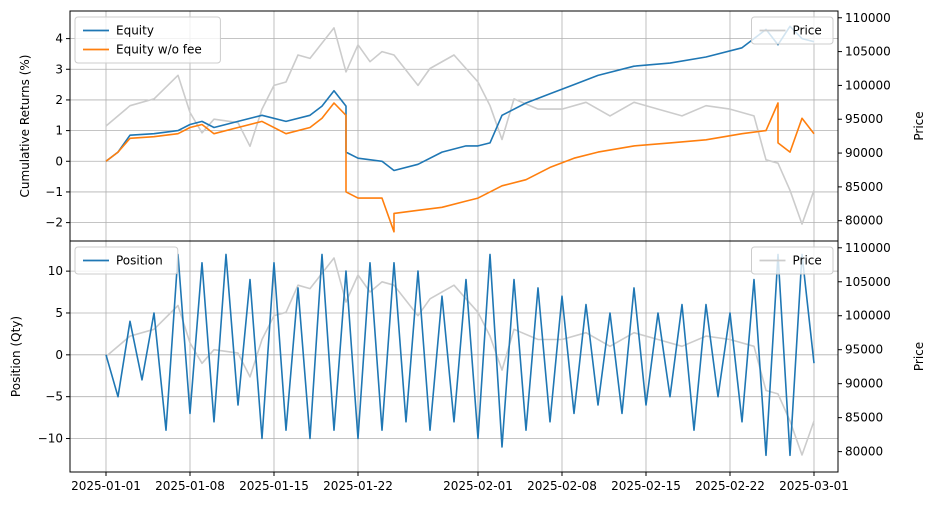  What do you see at coordinates (16, 356) in the screenshot?
I see `y-axis-label: Position (Qty)` at bounding box center [16, 356].